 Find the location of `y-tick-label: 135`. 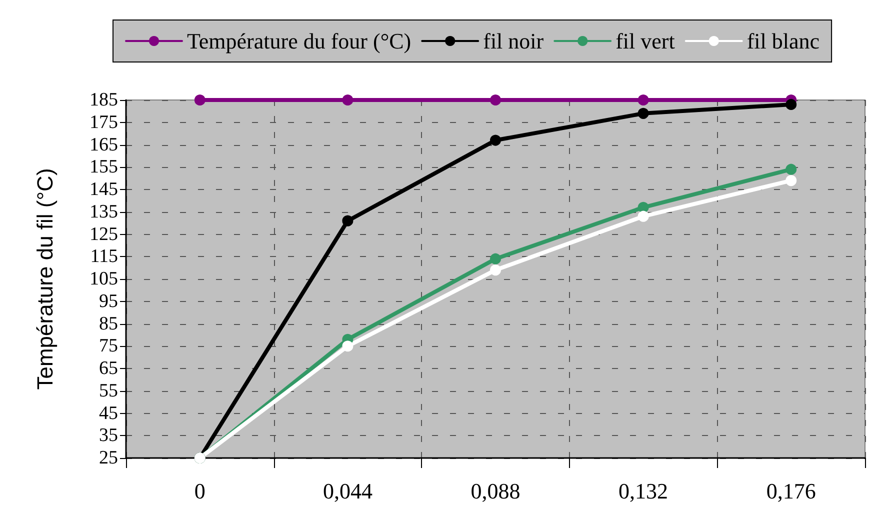

y-tick-label: 135 is located at coordinates (104, 211).